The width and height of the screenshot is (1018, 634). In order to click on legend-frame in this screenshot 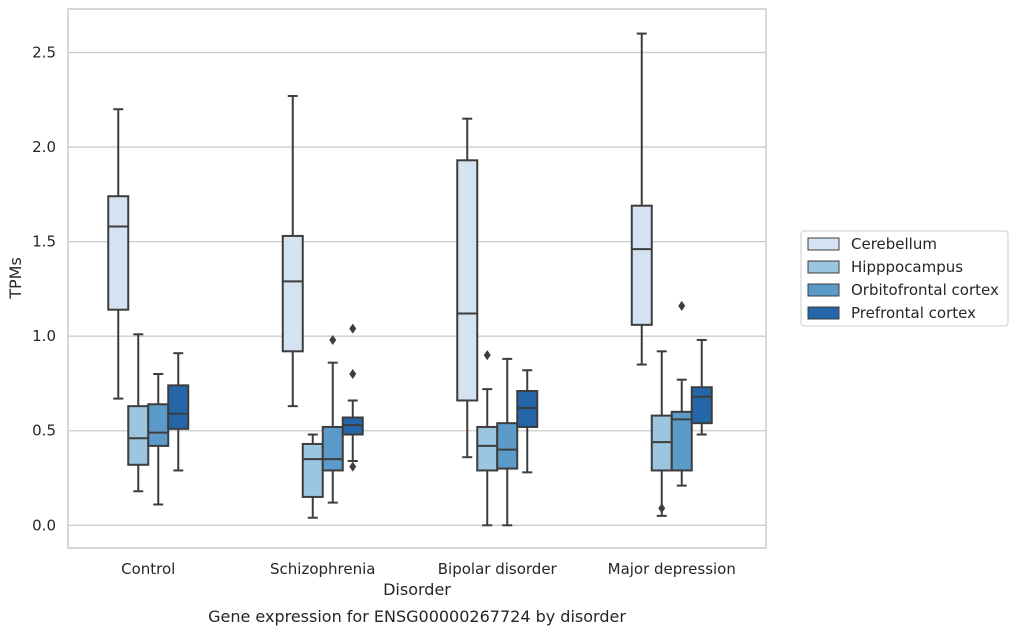, I will do `click(904, 278)`.